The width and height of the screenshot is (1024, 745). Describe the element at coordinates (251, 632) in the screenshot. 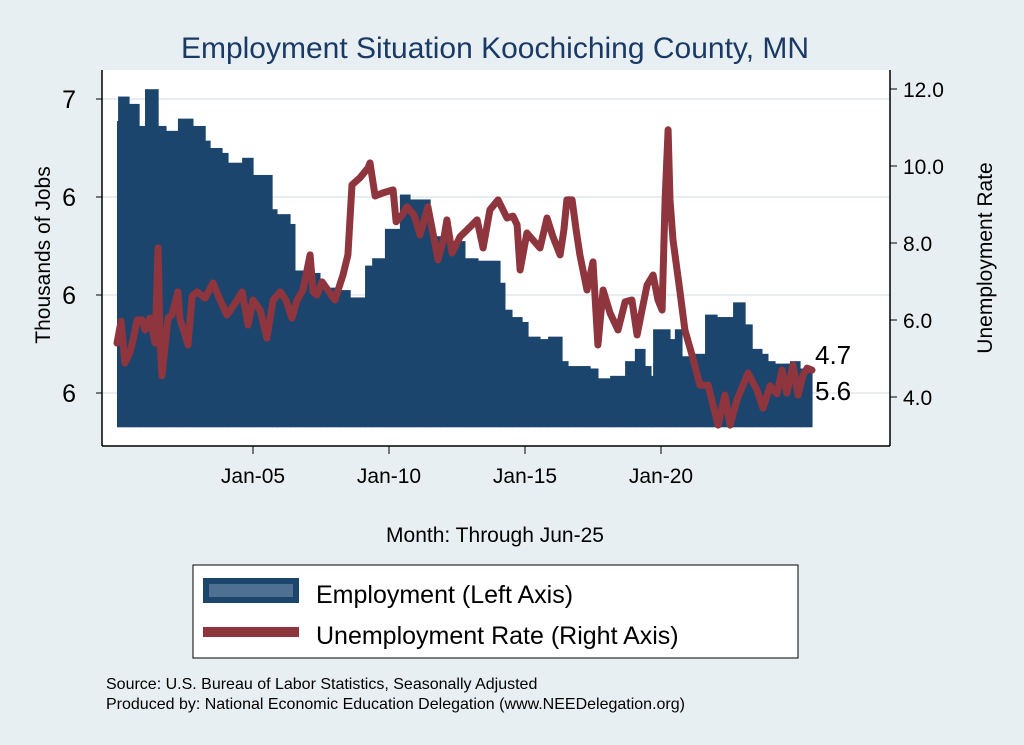

I see `legend-swatch-unemployment` at that location.